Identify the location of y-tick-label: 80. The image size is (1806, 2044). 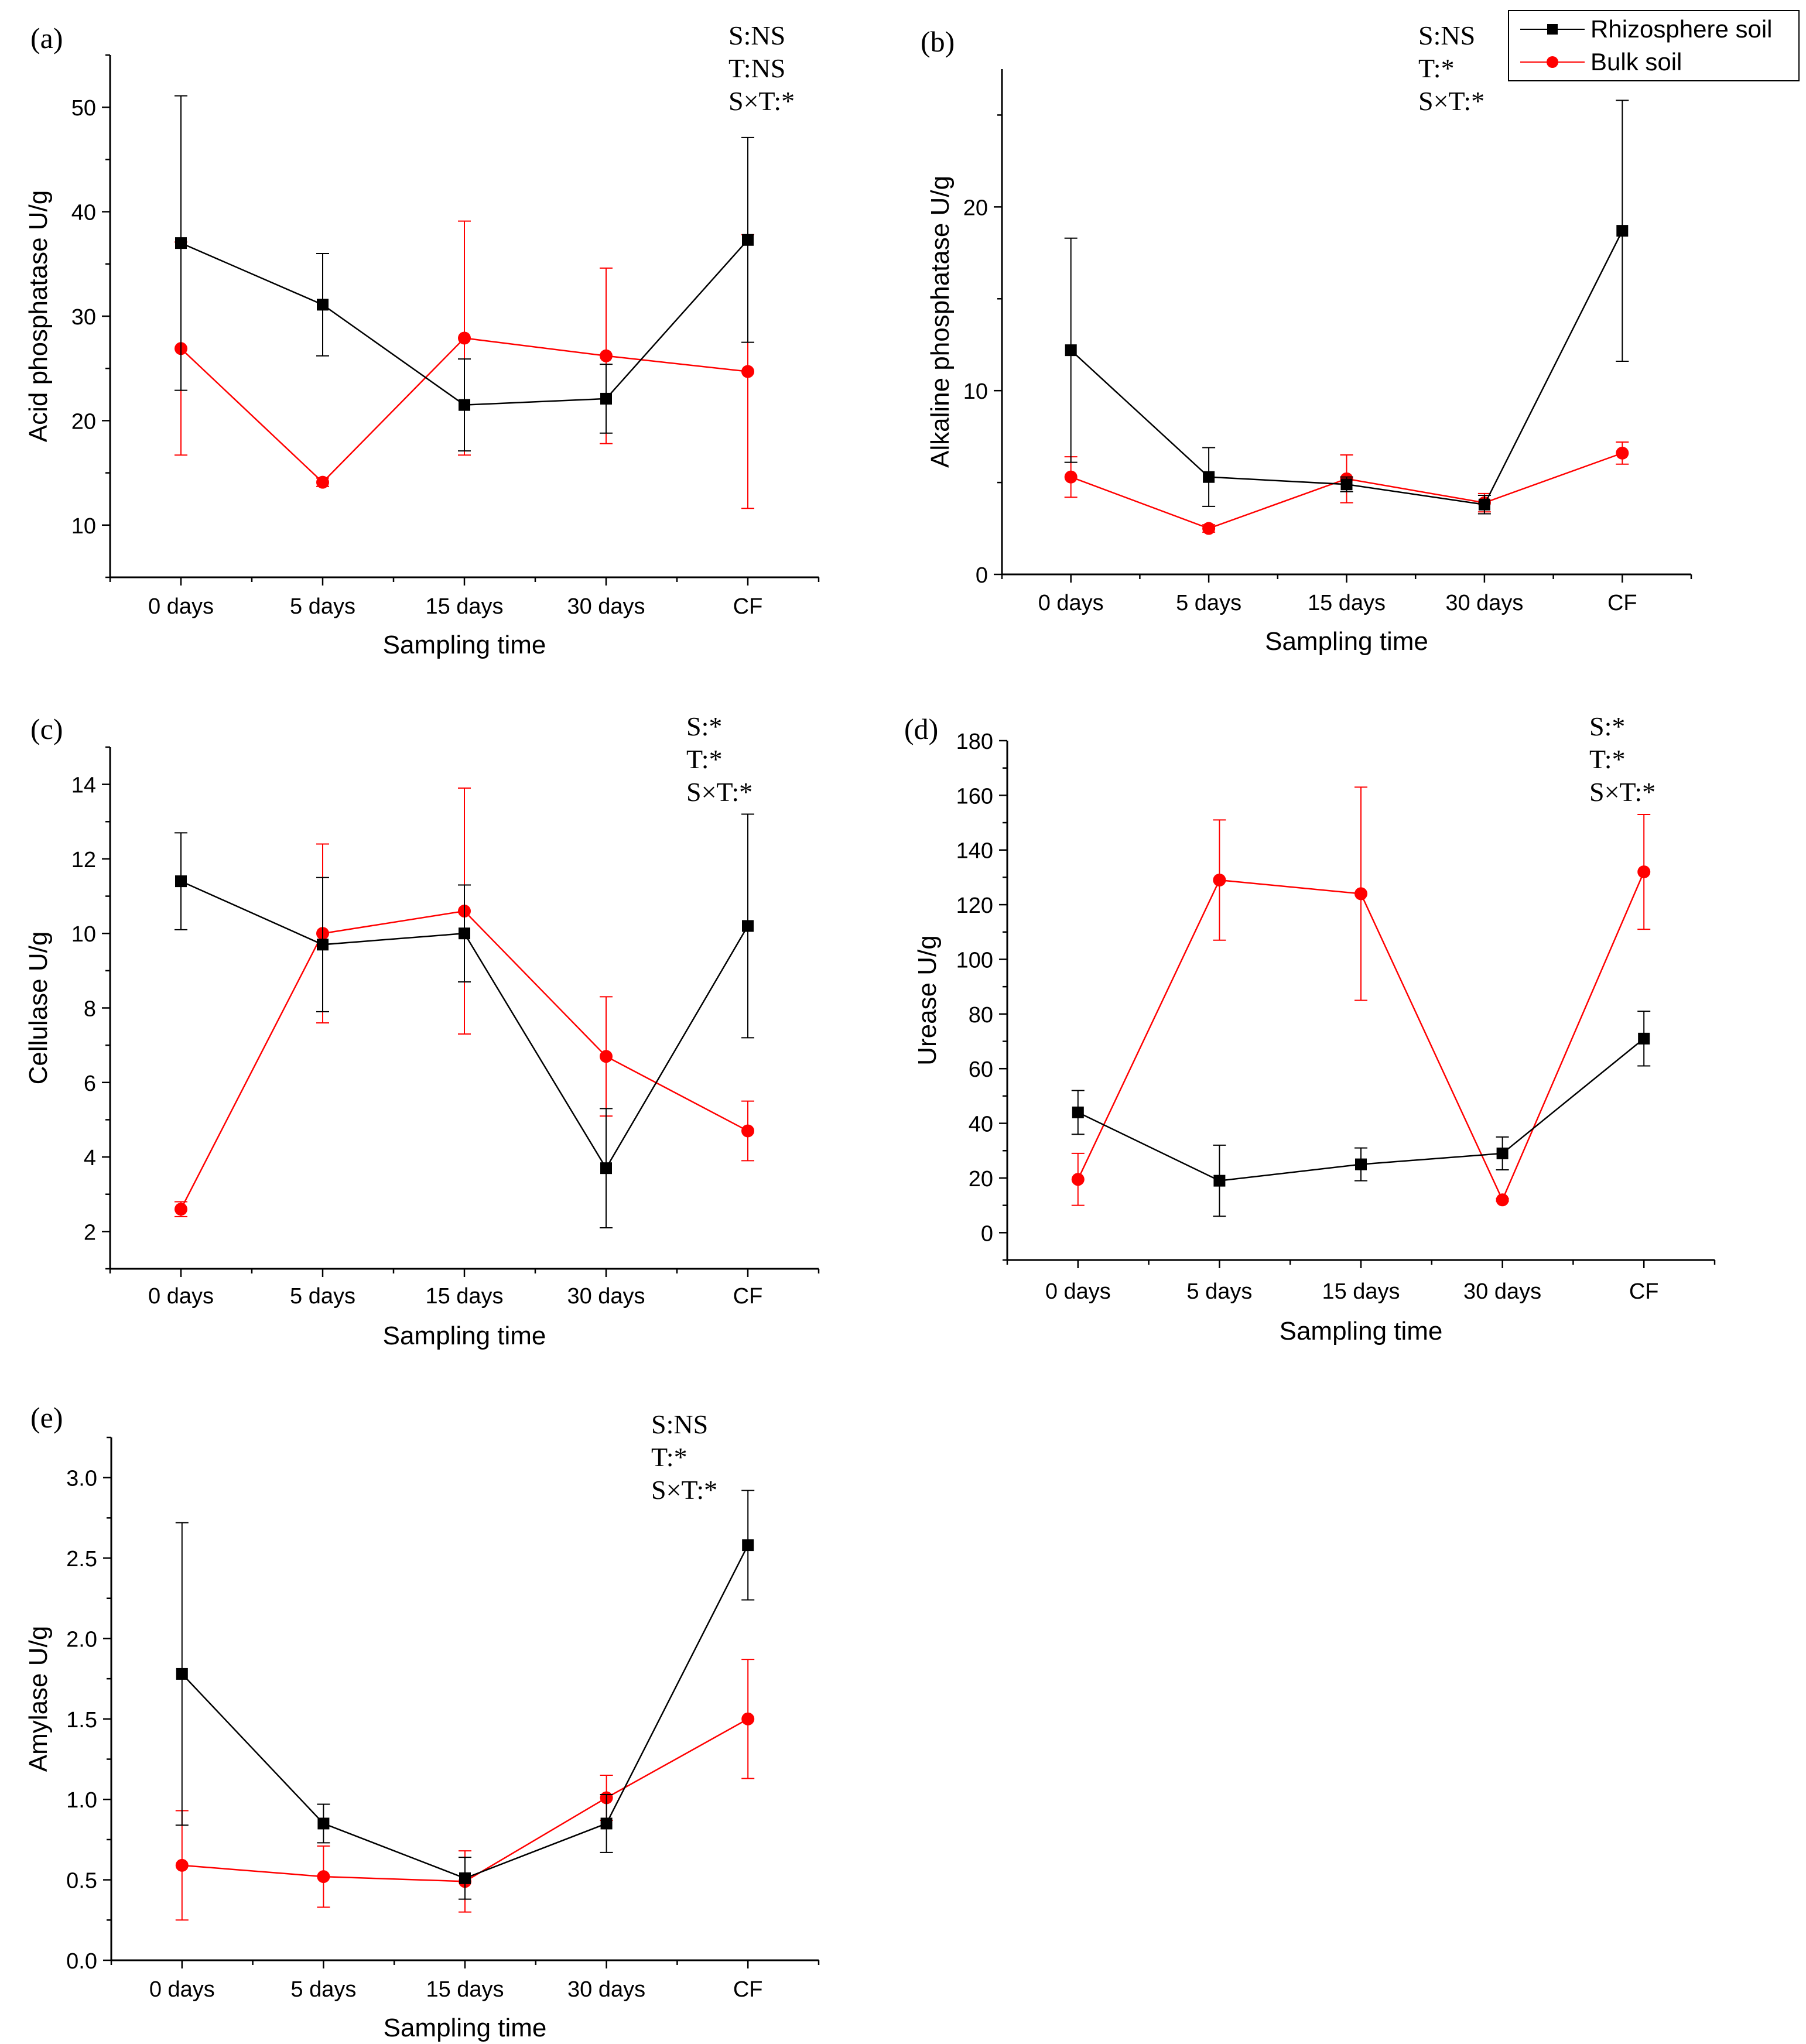
(981, 1016).